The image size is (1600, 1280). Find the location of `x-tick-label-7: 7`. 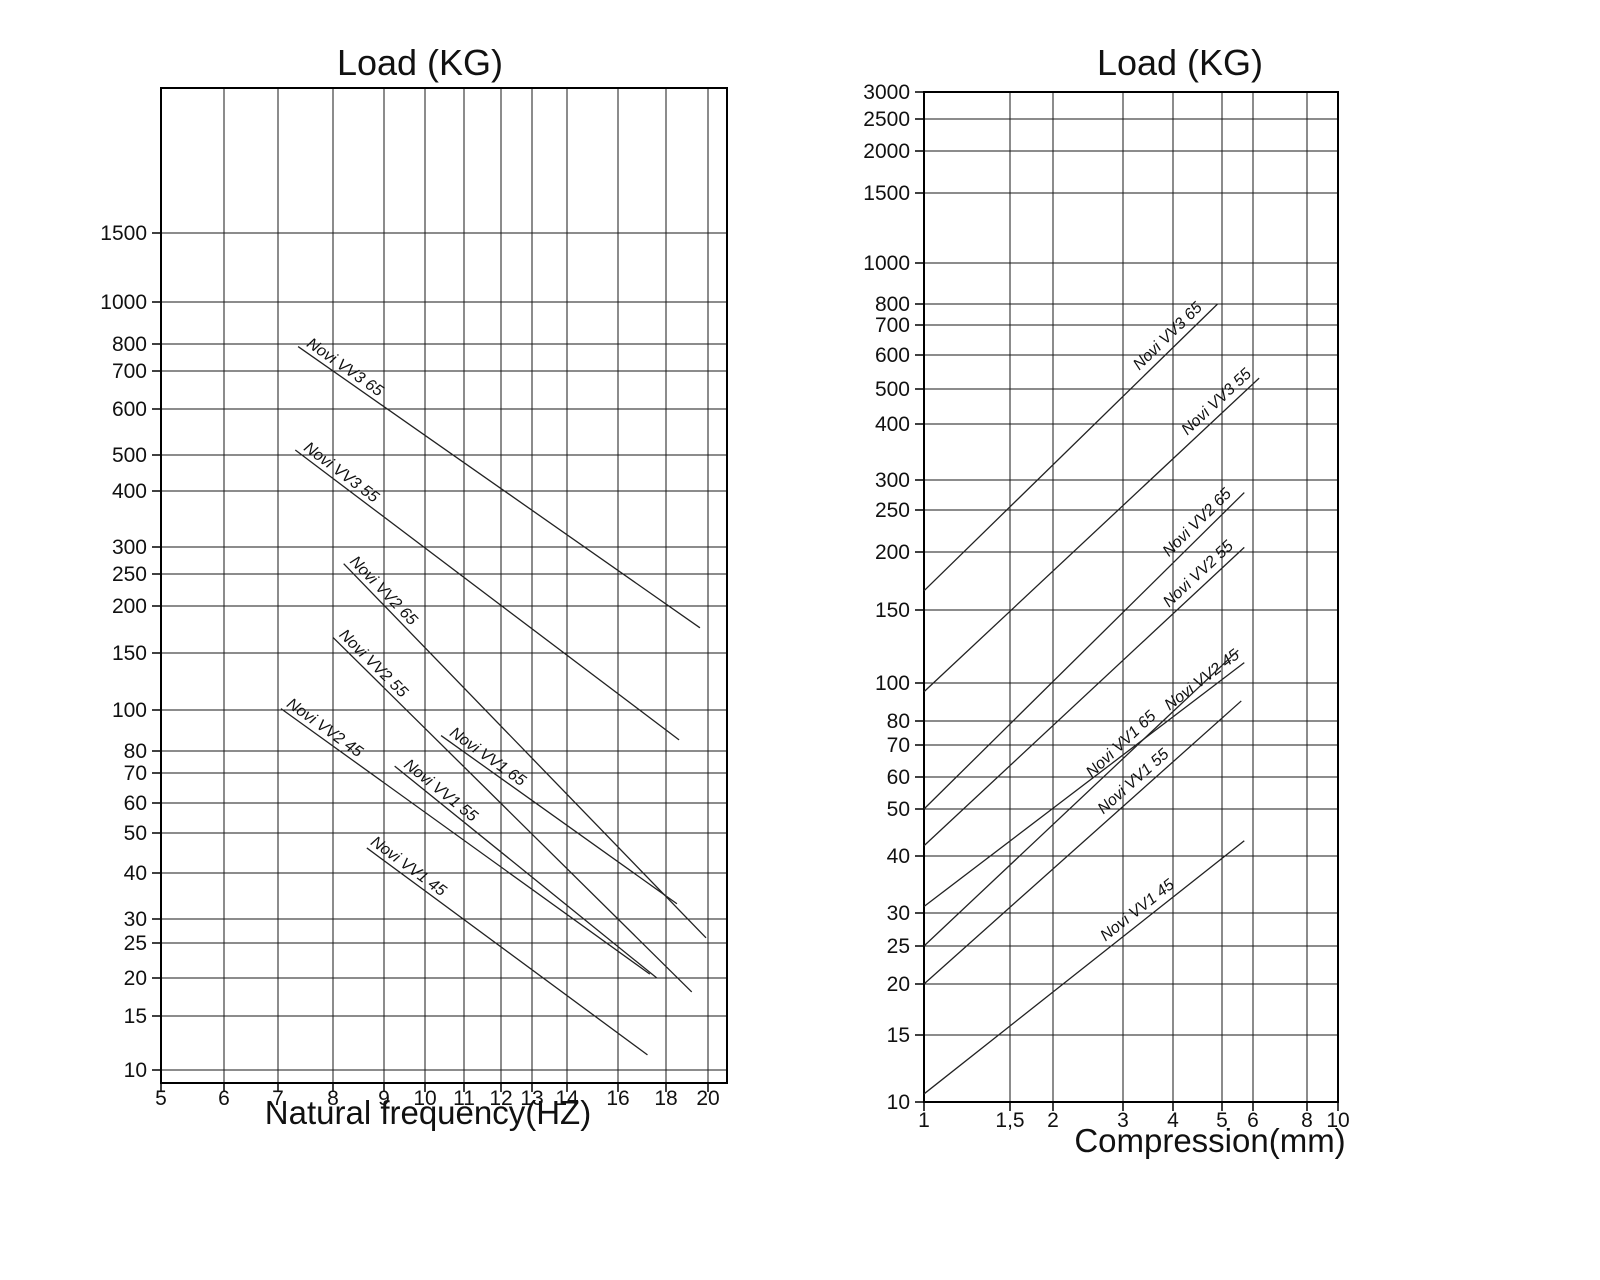

x-tick-label-7: 7 is located at coordinates (278, 1098).